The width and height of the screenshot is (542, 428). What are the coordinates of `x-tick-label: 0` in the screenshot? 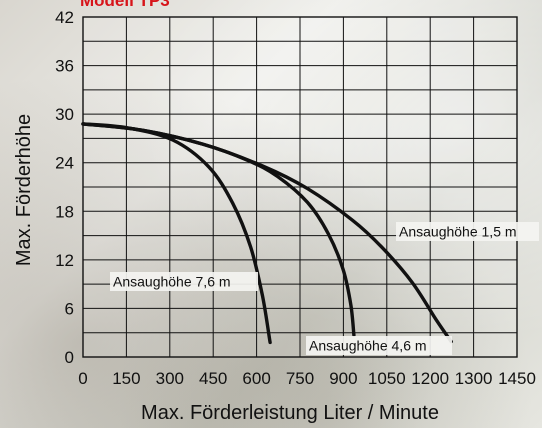 It's located at (82, 378).